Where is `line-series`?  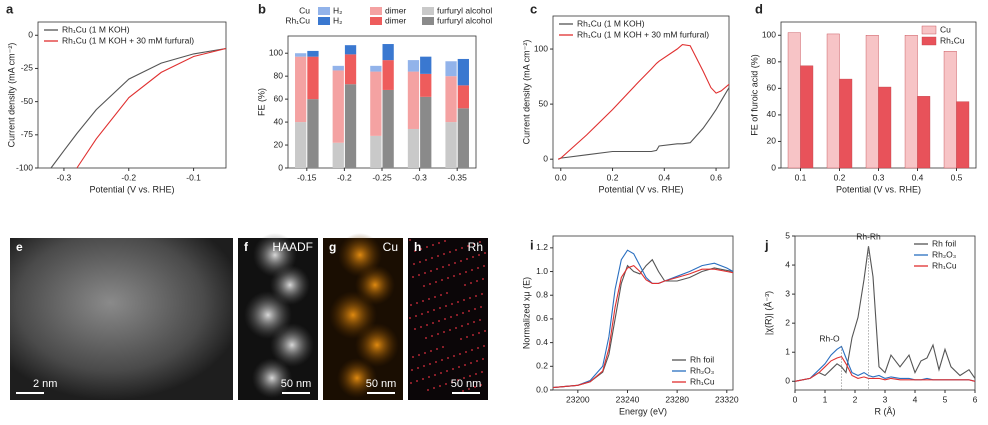 line-series is located at coordinates (885, 368).